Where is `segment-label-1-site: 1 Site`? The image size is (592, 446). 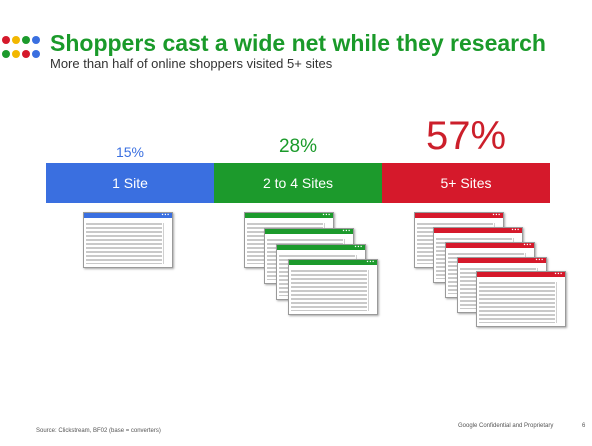
segment-label-1-site: 1 Site is located at coordinates (130, 183).